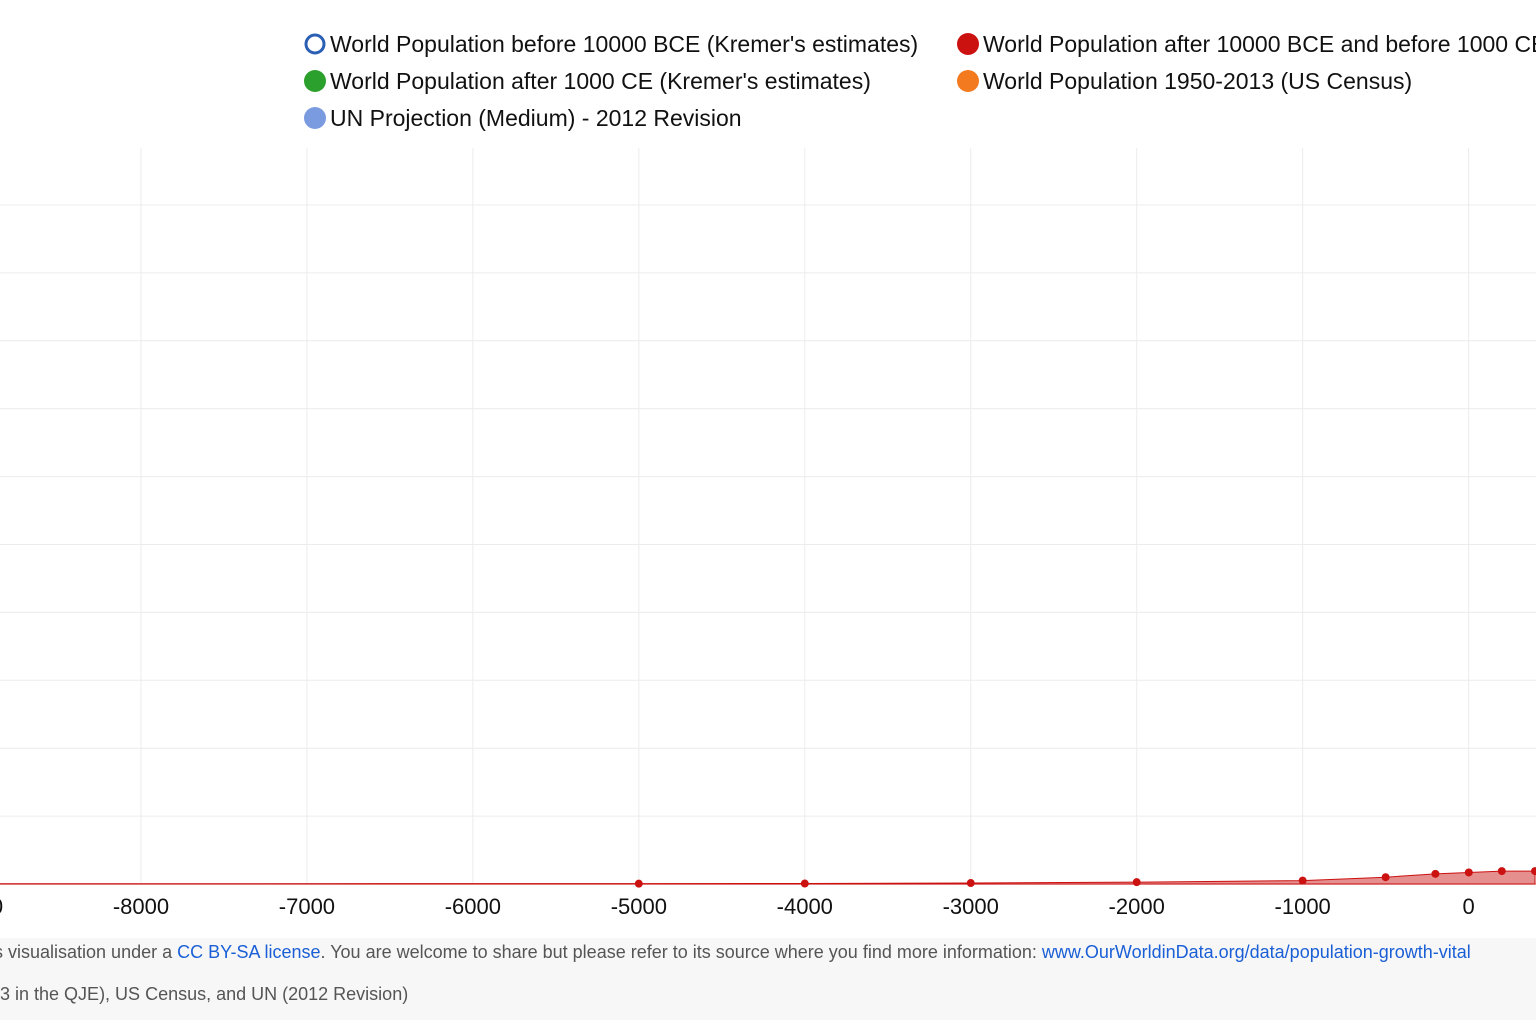  Describe the element at coordinates (1197, 81) in the screenshot. I see `legend-label: World Population 1950-2013 (US Census)` at that location.